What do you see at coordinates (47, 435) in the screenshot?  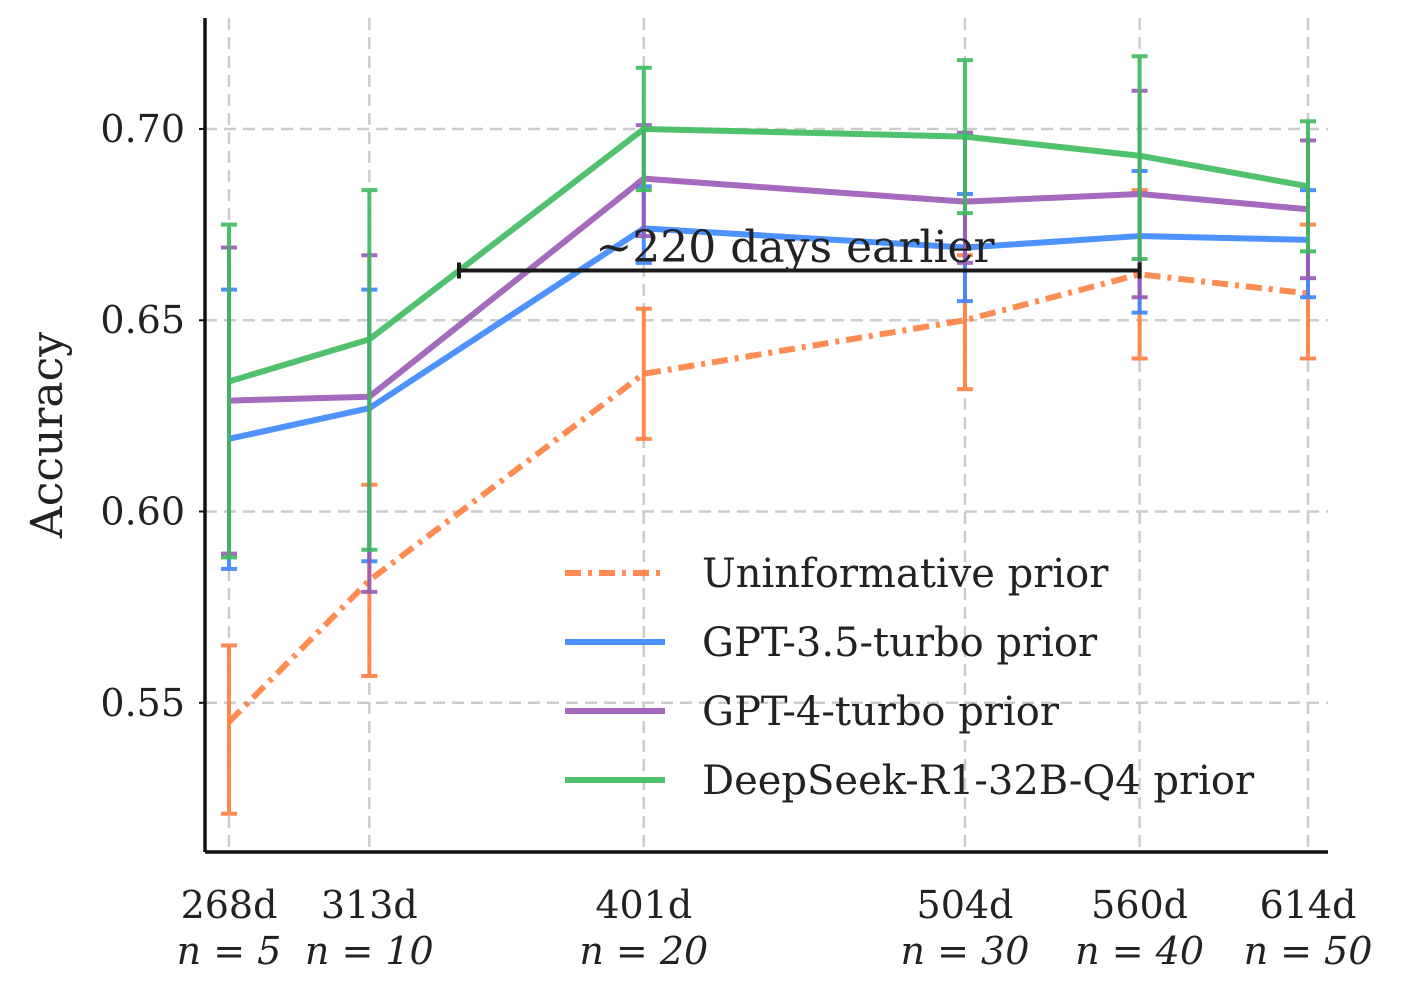 I see `y-axis-label: Accuracy` at bounding box center [47, 435].